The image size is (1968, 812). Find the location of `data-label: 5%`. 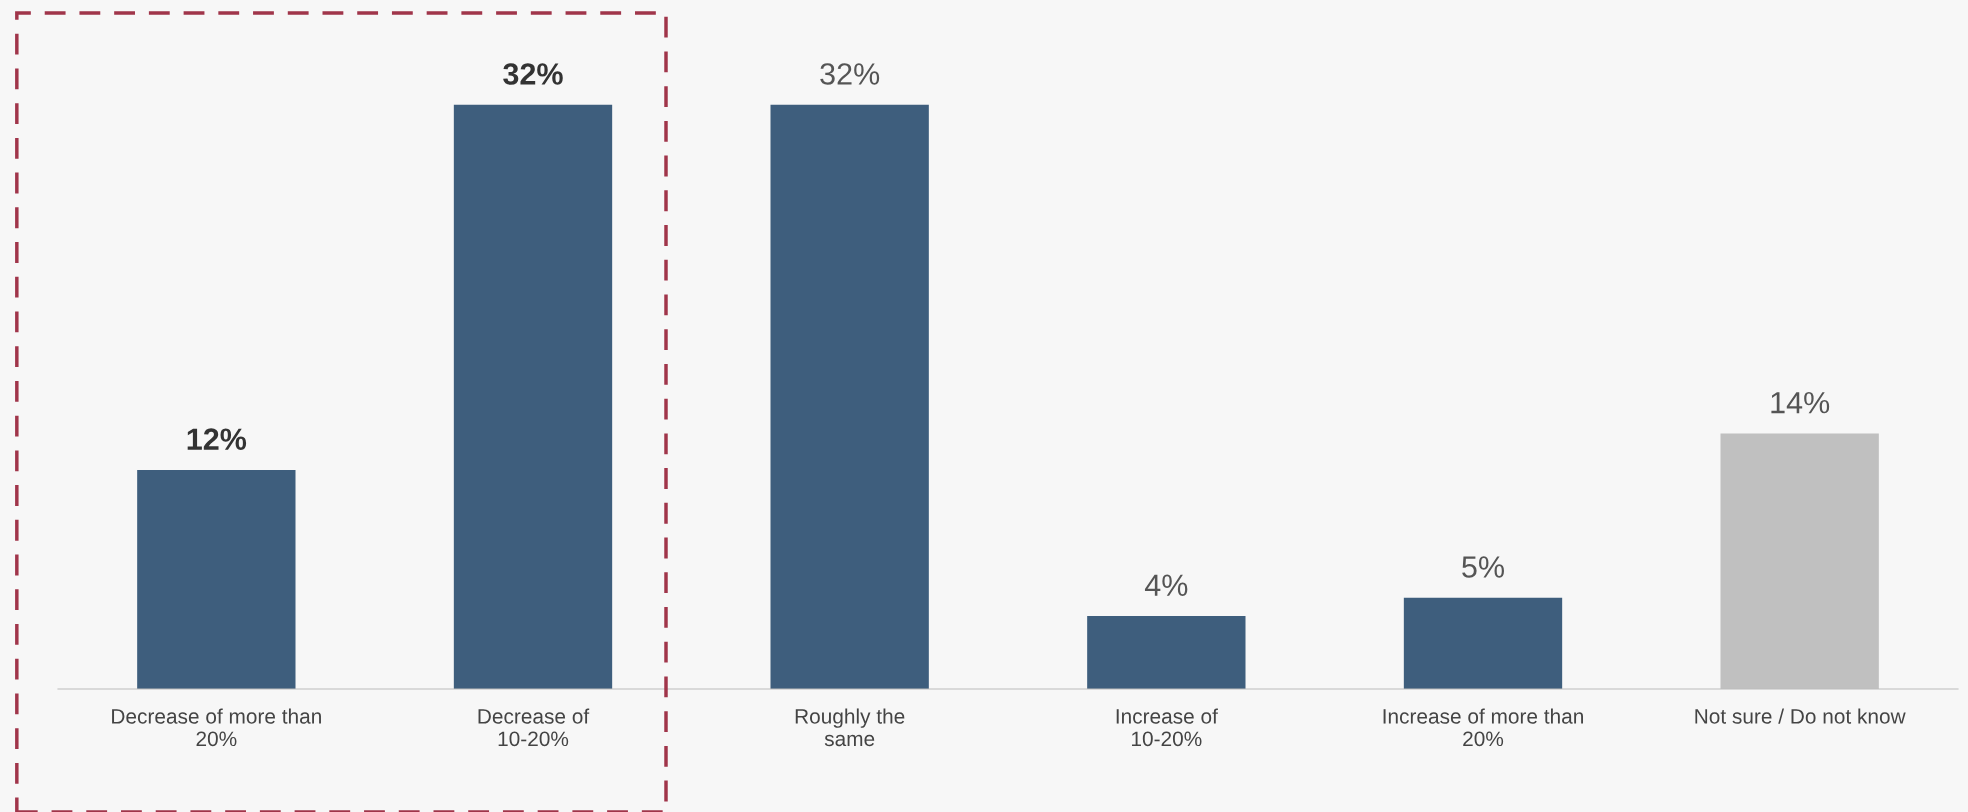

data-label: 5% is located at coordinates (1483, 567).